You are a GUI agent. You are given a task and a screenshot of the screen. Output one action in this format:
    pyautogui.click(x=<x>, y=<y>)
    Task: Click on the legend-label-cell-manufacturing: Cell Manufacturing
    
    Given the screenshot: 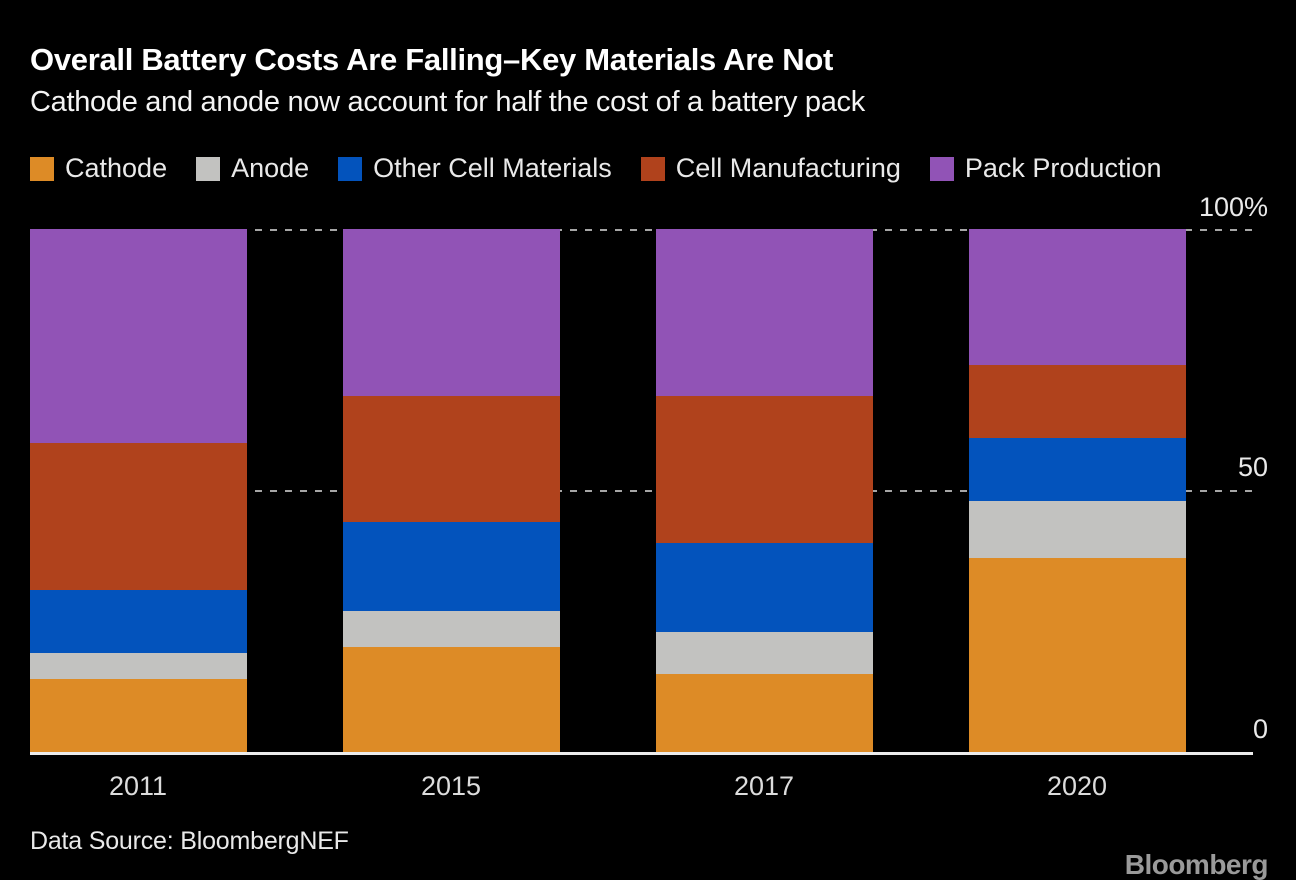 What is the action you would take?
    pyautogui.click(x=788, y=168)
    